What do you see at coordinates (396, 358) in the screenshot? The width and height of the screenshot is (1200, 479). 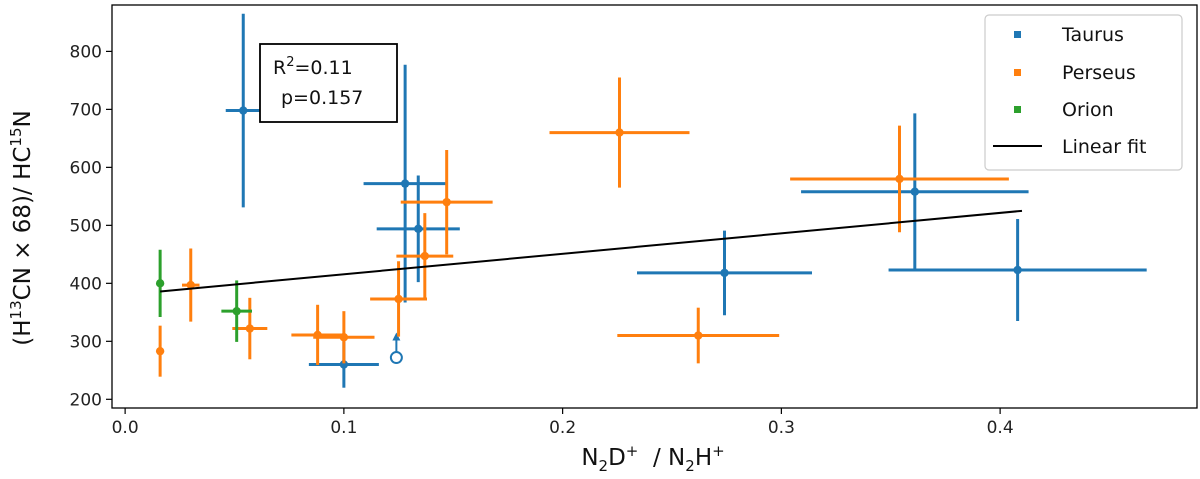 I see `lower-limit-point` at bounding box center [396, 358].